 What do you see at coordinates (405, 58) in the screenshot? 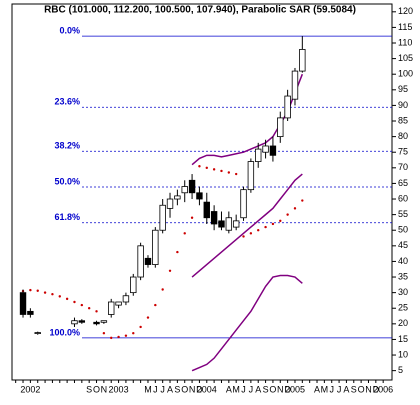
I see `y-tick-label: 105` at bounding box center [405, 58].